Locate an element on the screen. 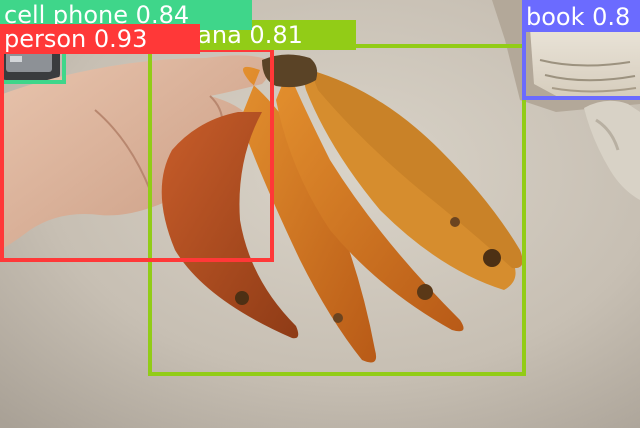  book-label-text: book is located at coordinates (555, 17).